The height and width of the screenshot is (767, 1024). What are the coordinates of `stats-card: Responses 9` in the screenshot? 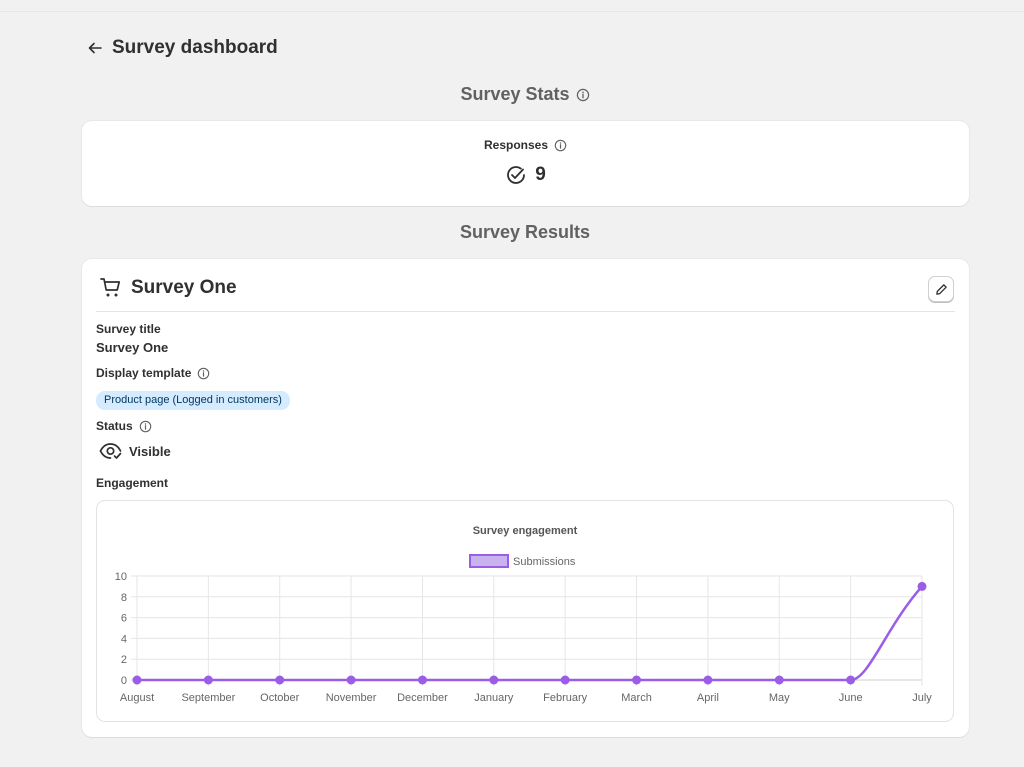 It's located at (525, 163).